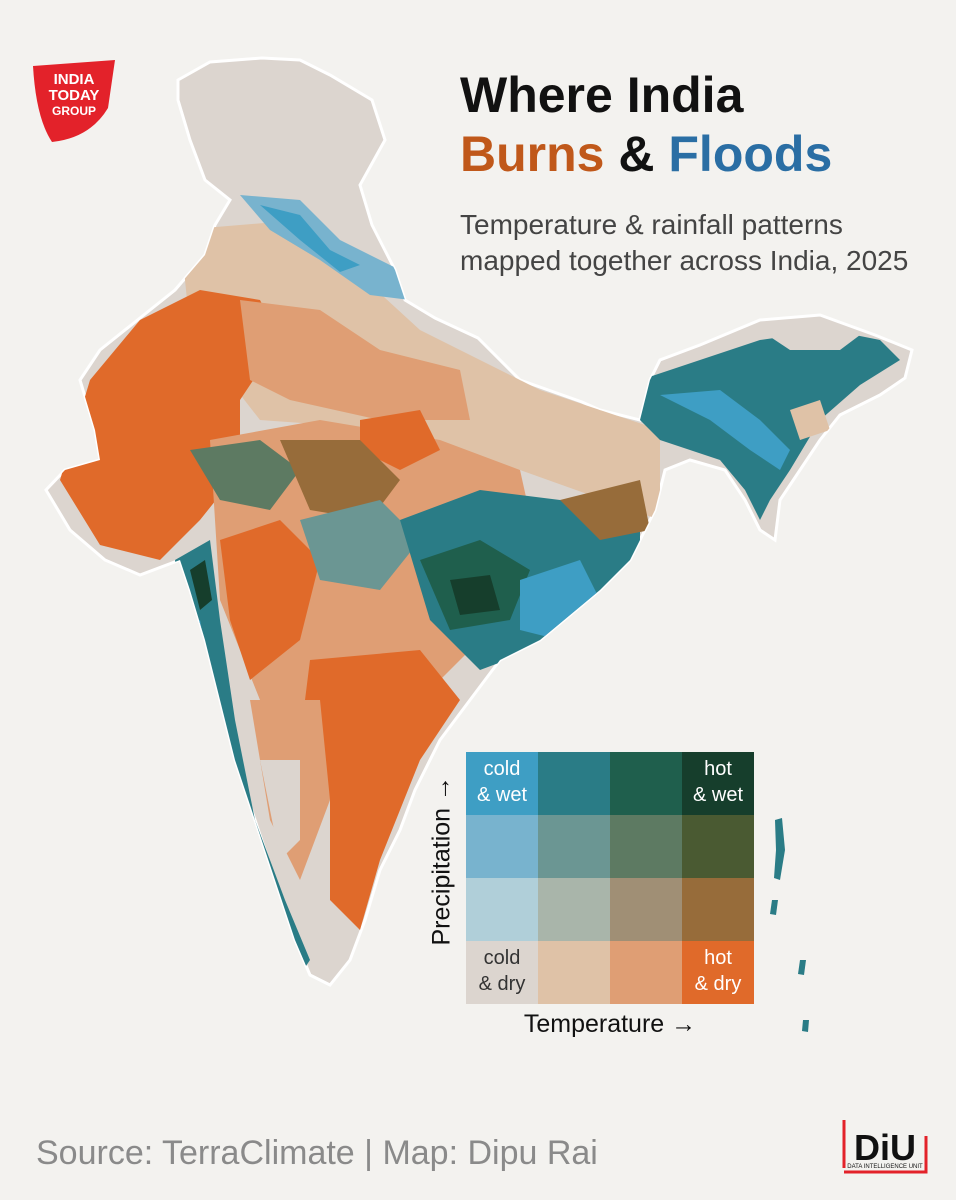  Describe the element at coordinates (502, 795) in the screenshot. I see `legend-label-cold-wet-1: & wet` at that location.